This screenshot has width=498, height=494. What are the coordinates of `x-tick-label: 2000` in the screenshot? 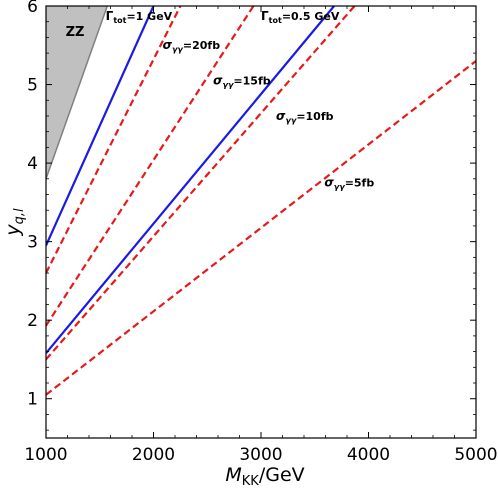 It's located at (153, 455).